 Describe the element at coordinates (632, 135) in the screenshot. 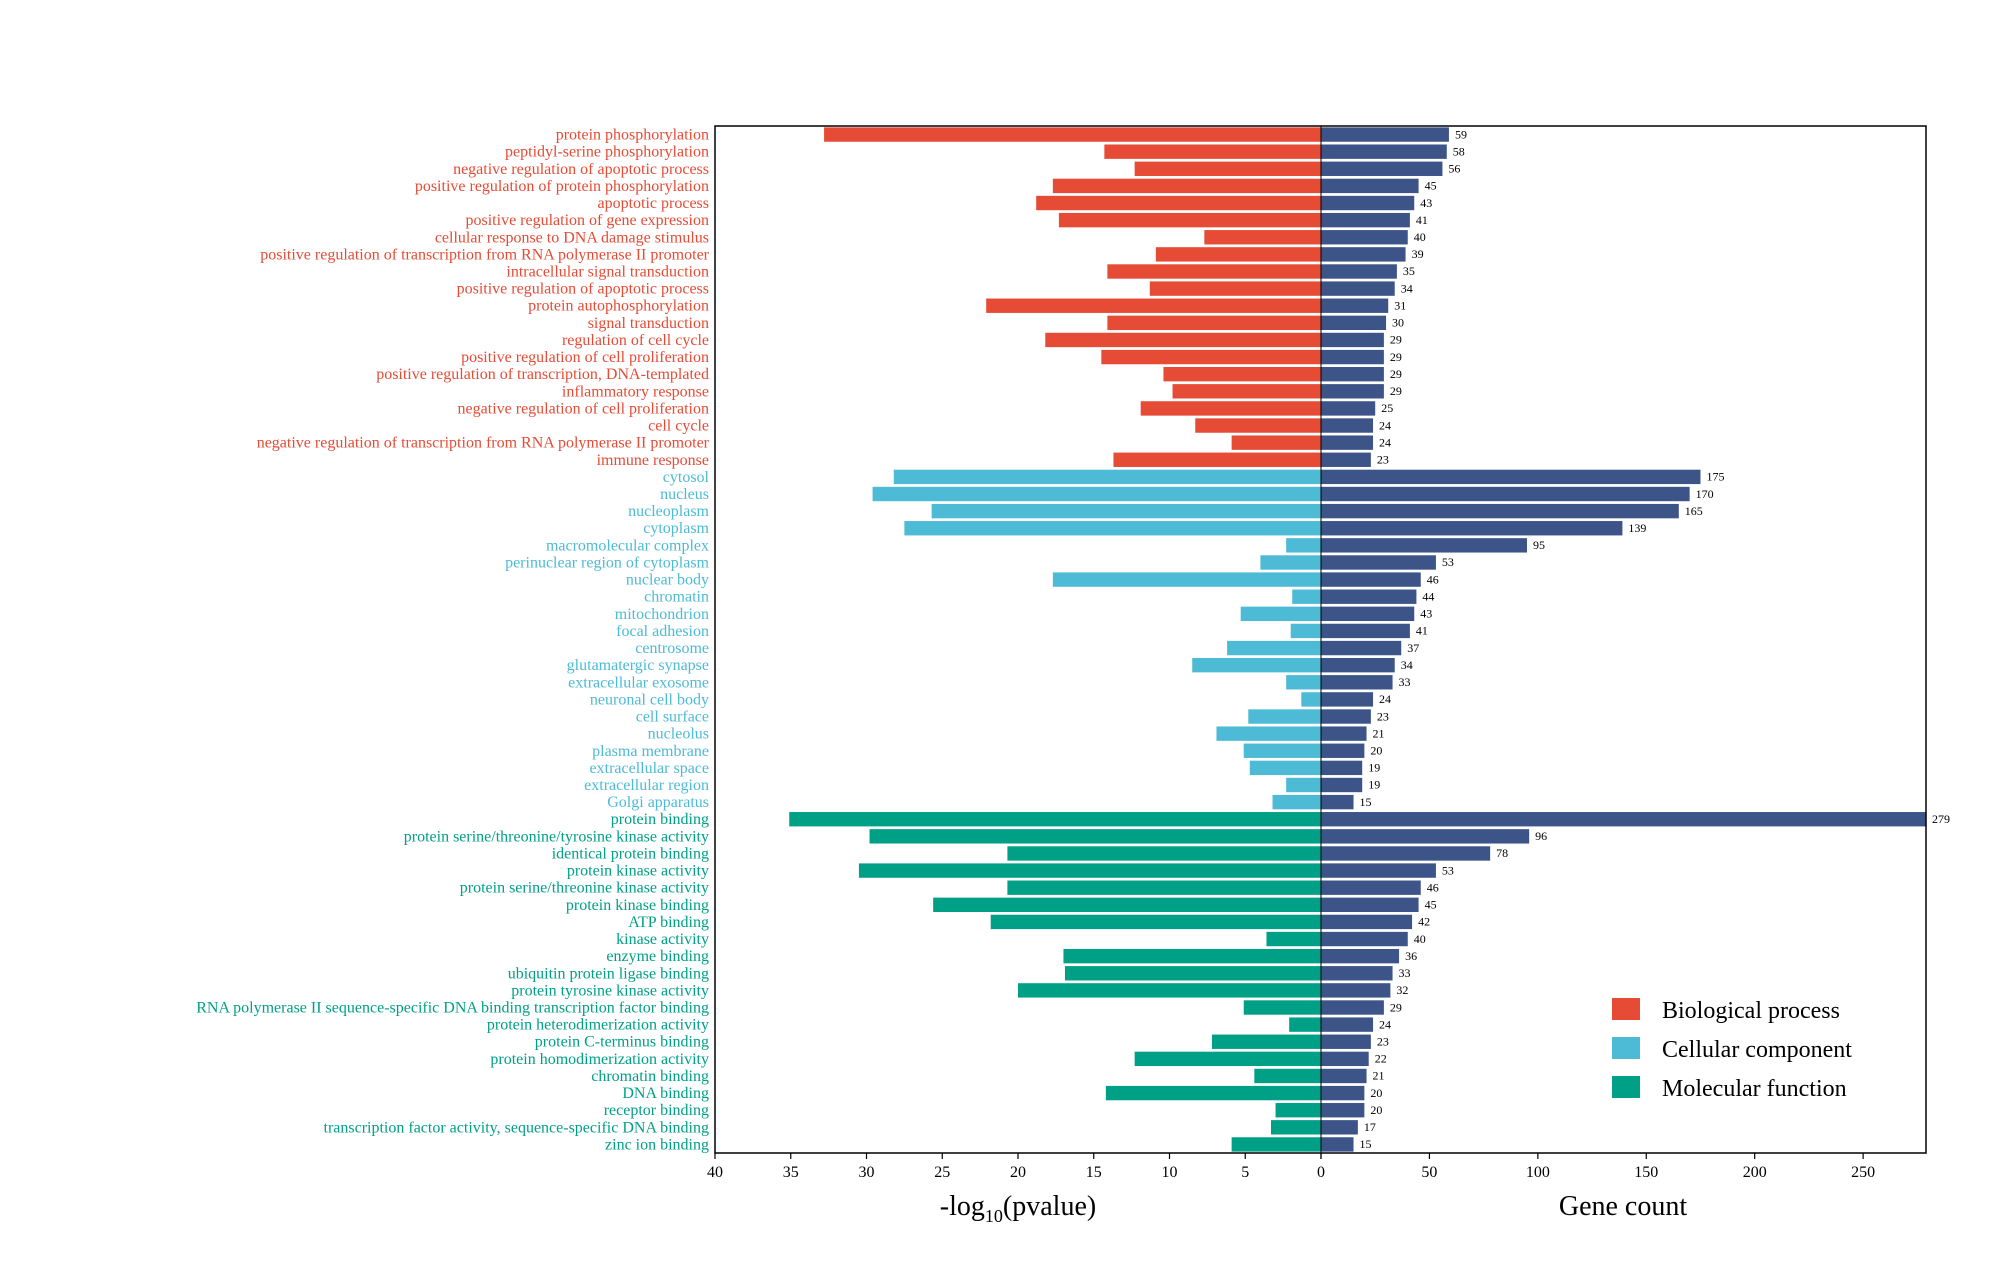

I see `term-label: protein phosphorylation` at that location.